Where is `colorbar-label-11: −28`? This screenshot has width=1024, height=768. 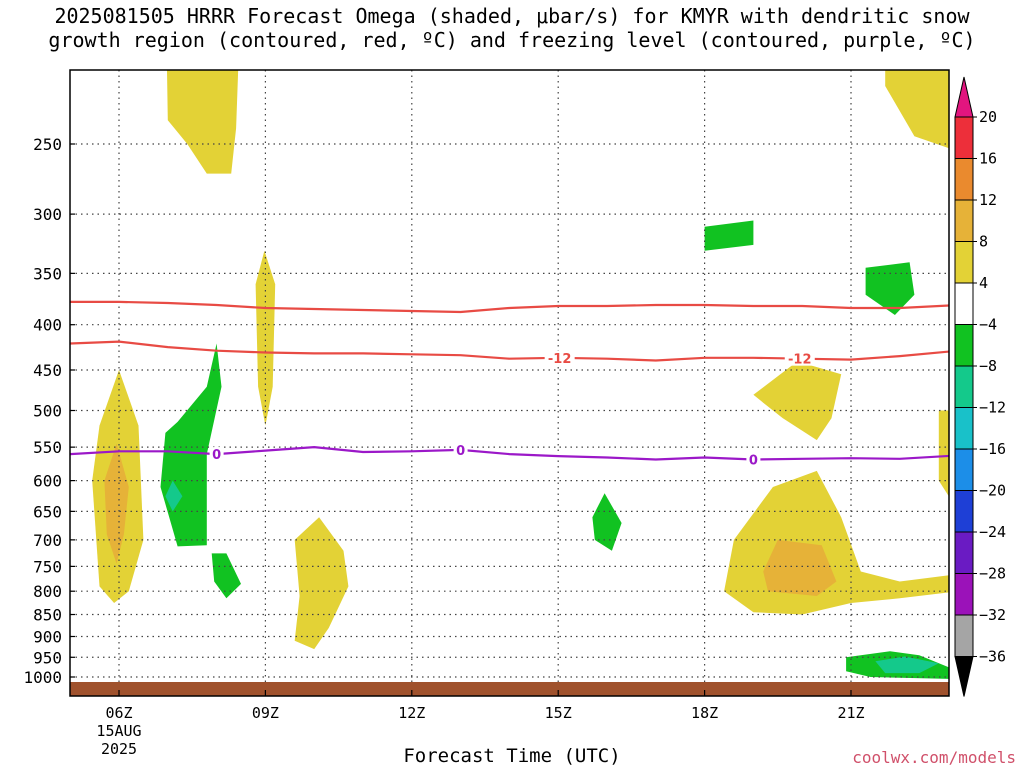 colorbar-label-11: −28 is located at coordinates (992, 574).